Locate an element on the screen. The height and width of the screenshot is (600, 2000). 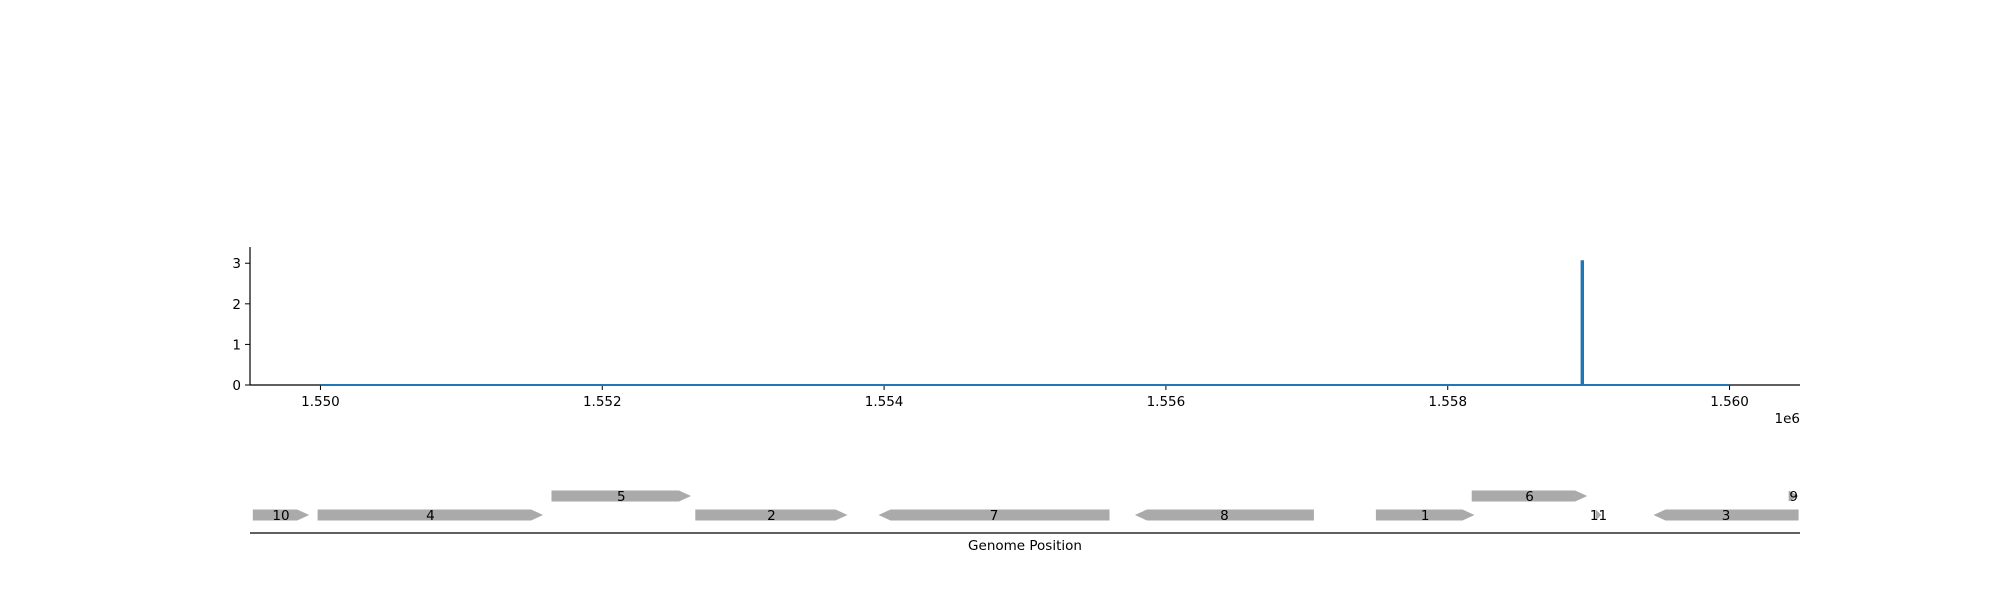
gene-label-11: 11 is located at coordinates (1598, 516).